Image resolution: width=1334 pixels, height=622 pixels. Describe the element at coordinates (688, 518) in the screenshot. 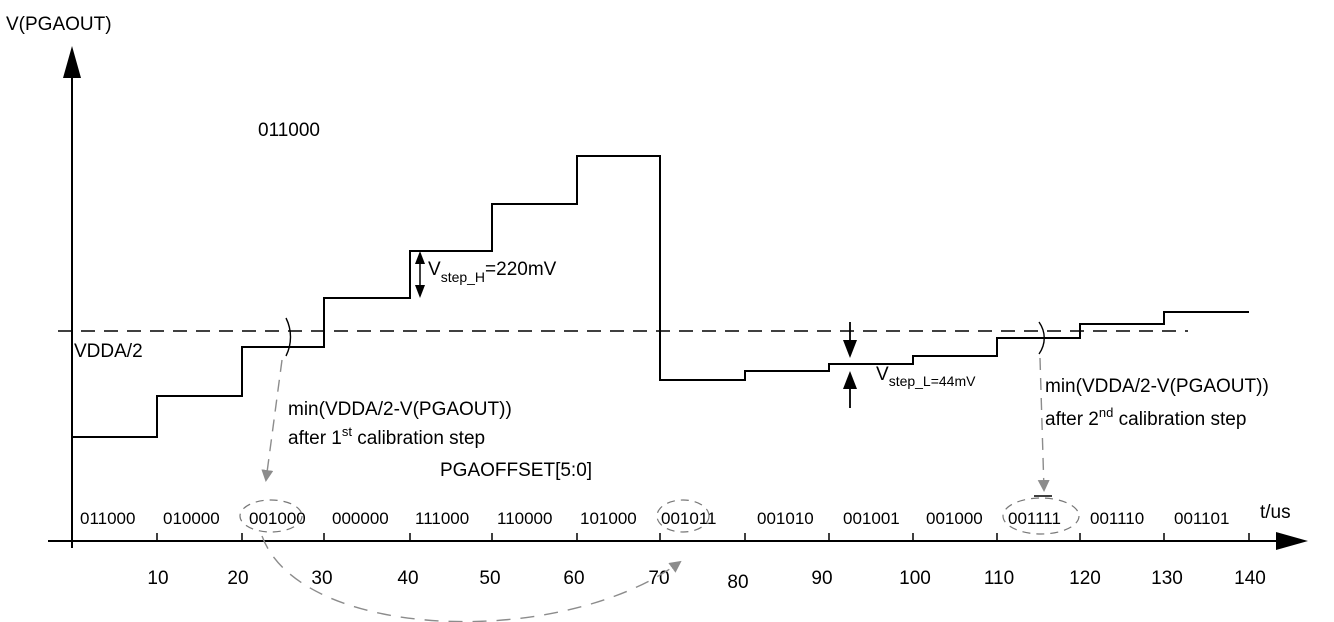

I see `code-label: 001011` at that location.